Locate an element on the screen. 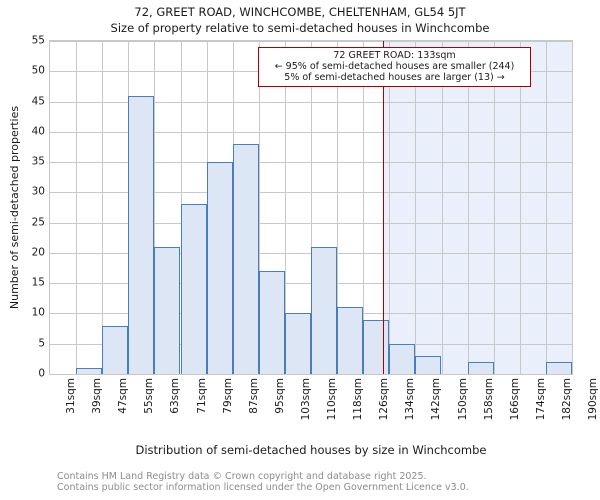  y-axis-tick-label: 20 is located at coordinates (38, 252).